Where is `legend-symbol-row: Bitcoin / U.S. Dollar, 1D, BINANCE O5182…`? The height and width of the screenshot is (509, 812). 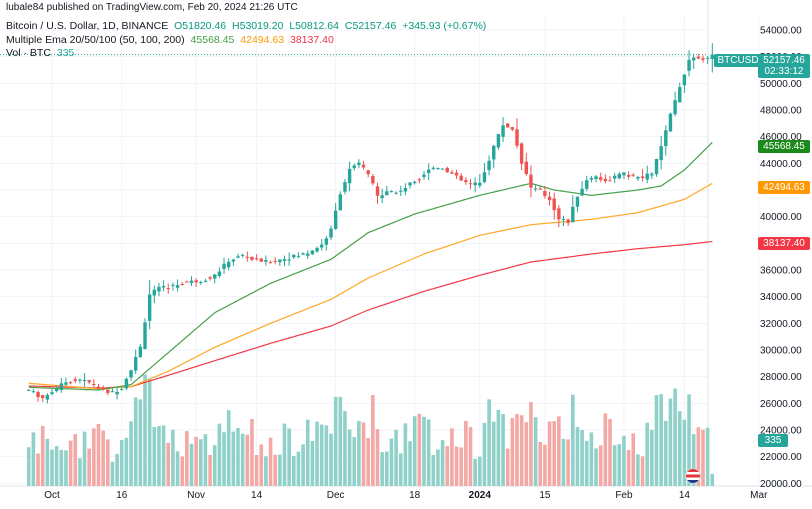 legend-symbol-row: Bitcoin / U.S. Dollar, 1D, BINANCE O5182… is located at coordinates (247, 26).